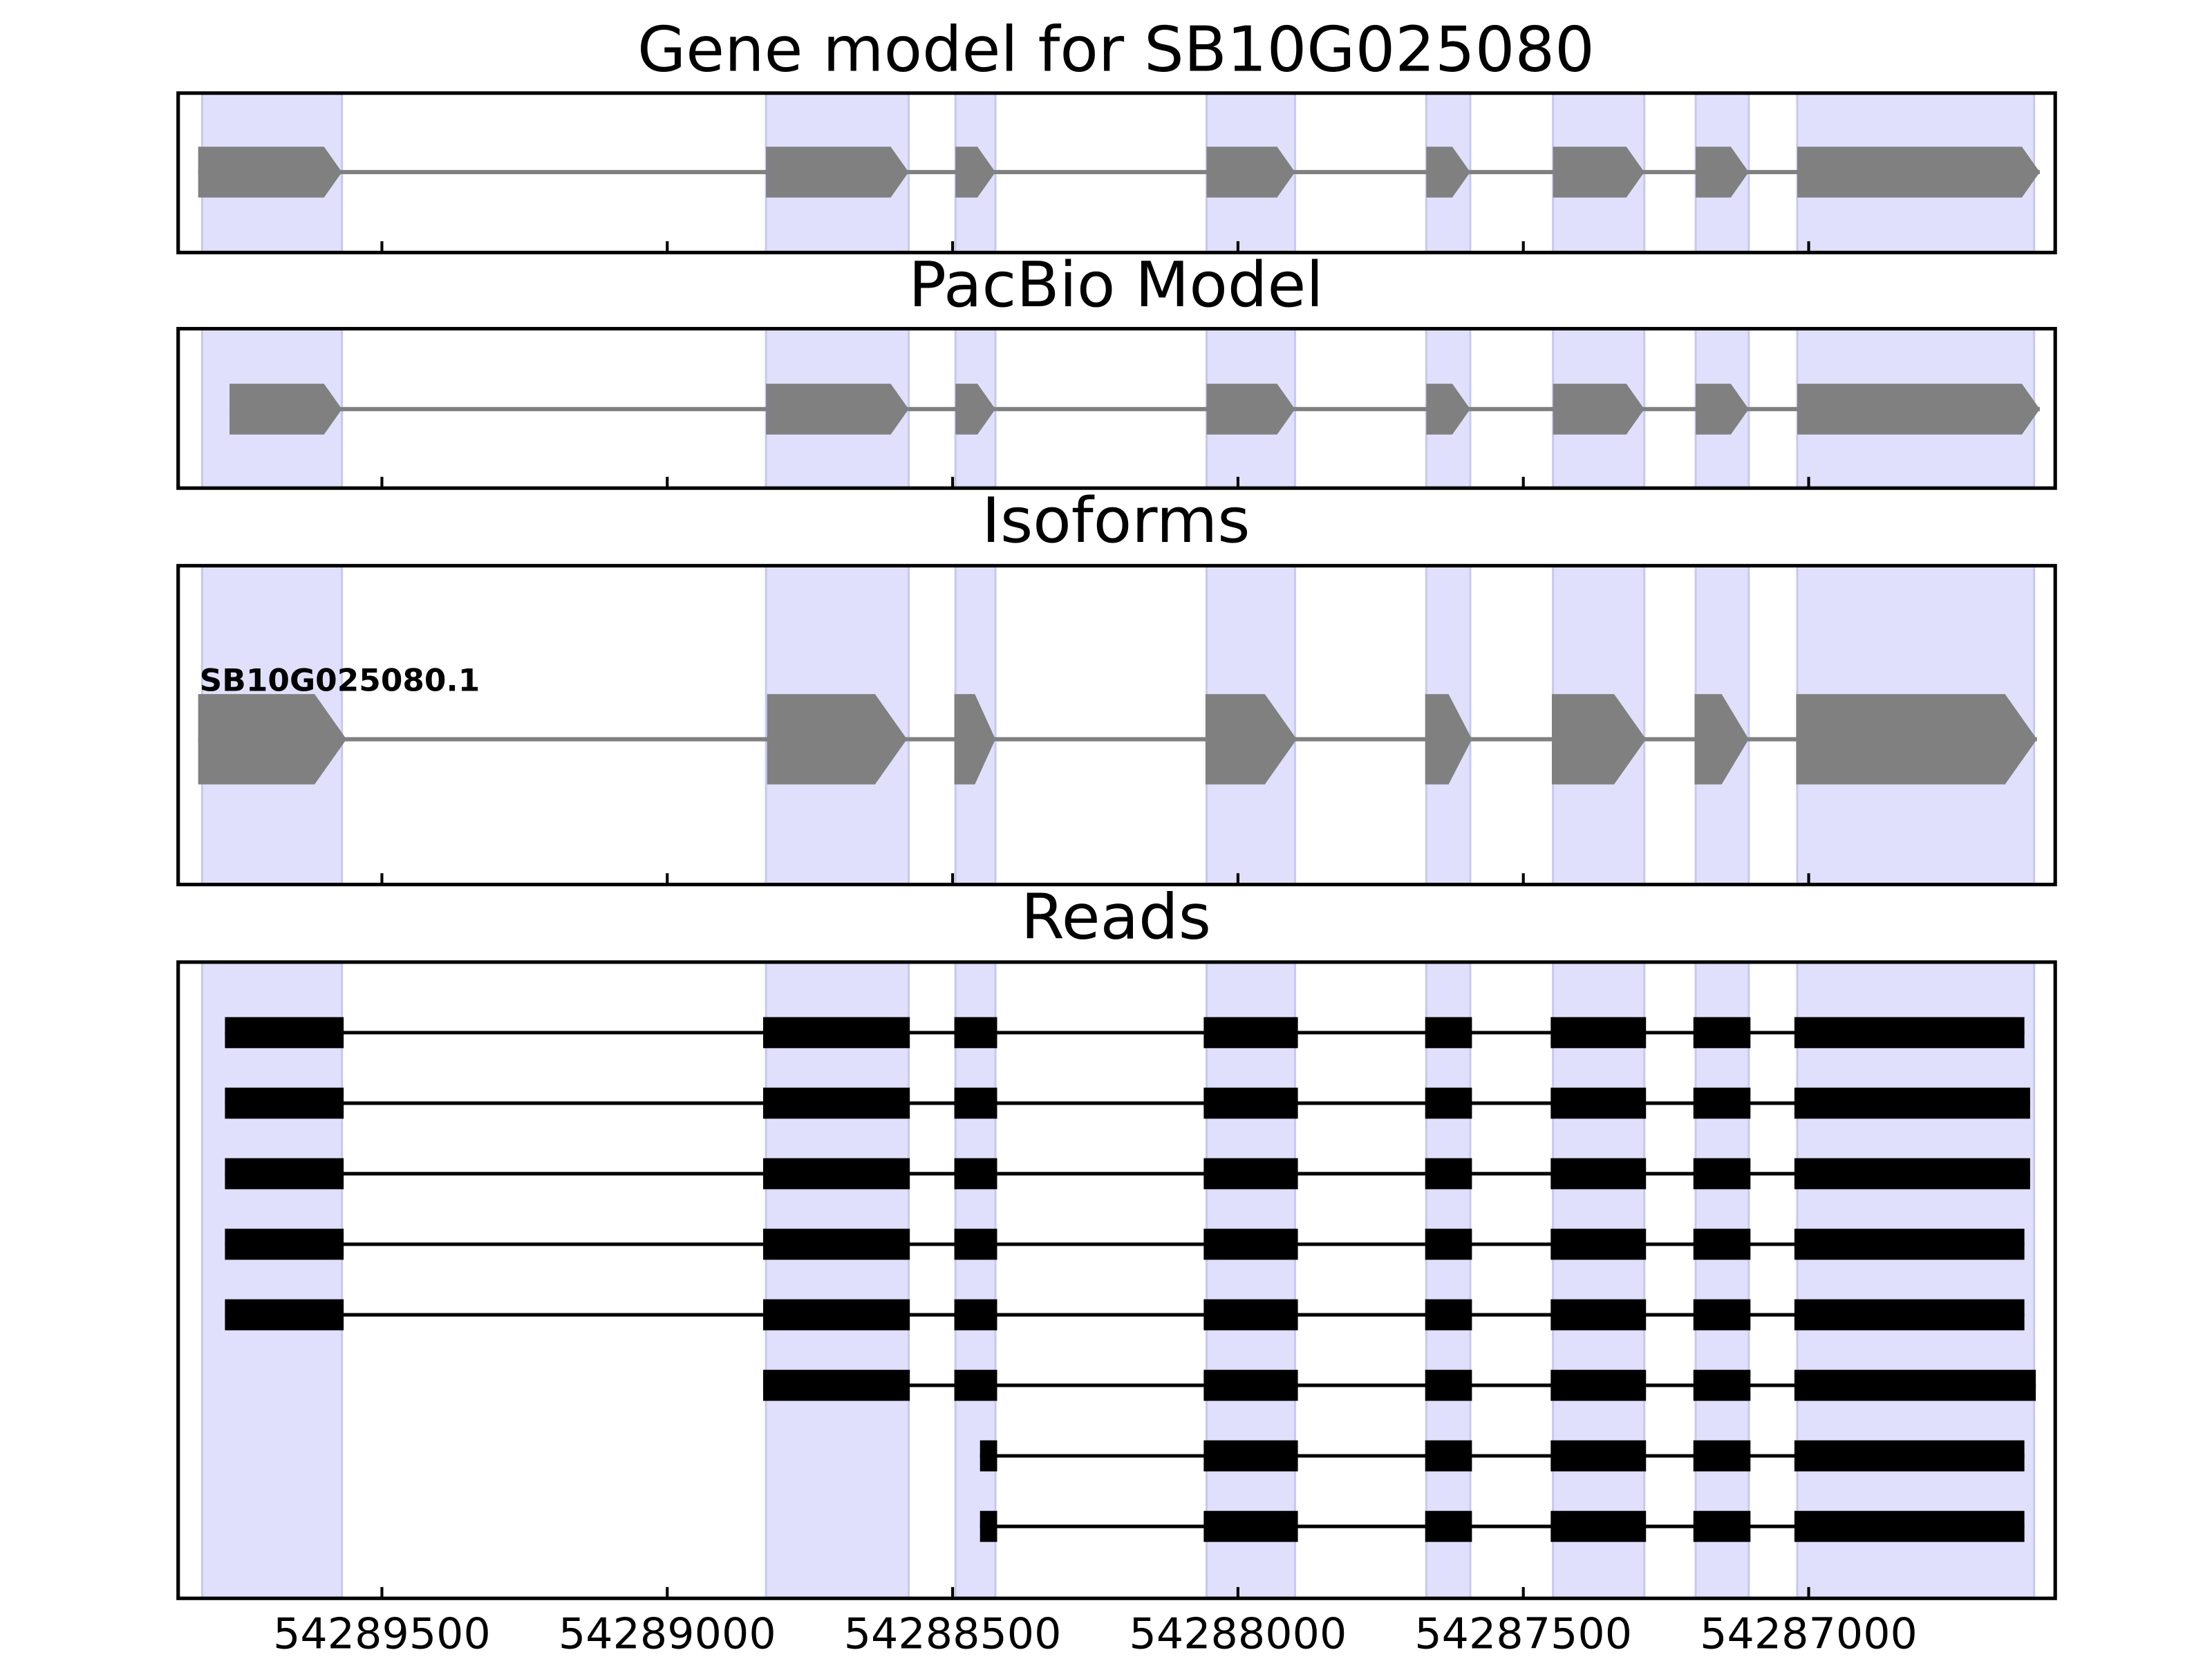 Image resolution: width=2212 pixels, height=1659 pixels. Describe the element at coordinates (1115, 285) in the screenshot. I see `panel-title: PacBio Model` at that location.